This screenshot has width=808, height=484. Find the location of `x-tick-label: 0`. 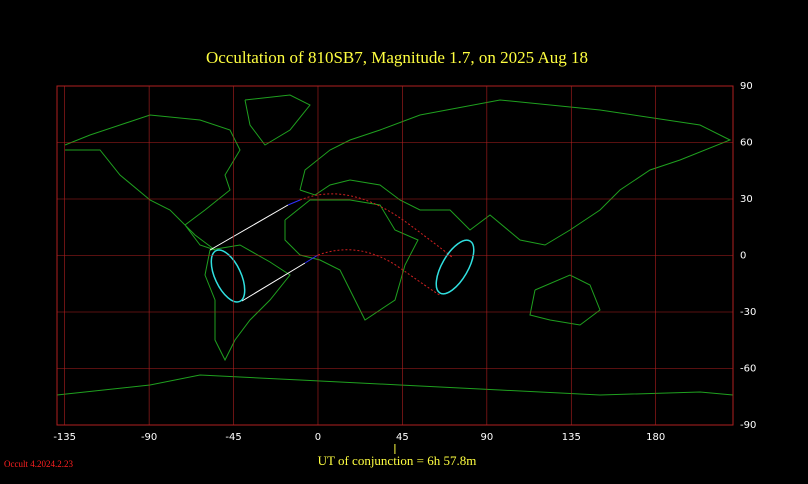

x-tick-label: 0 is located at coordinates (318, 437).